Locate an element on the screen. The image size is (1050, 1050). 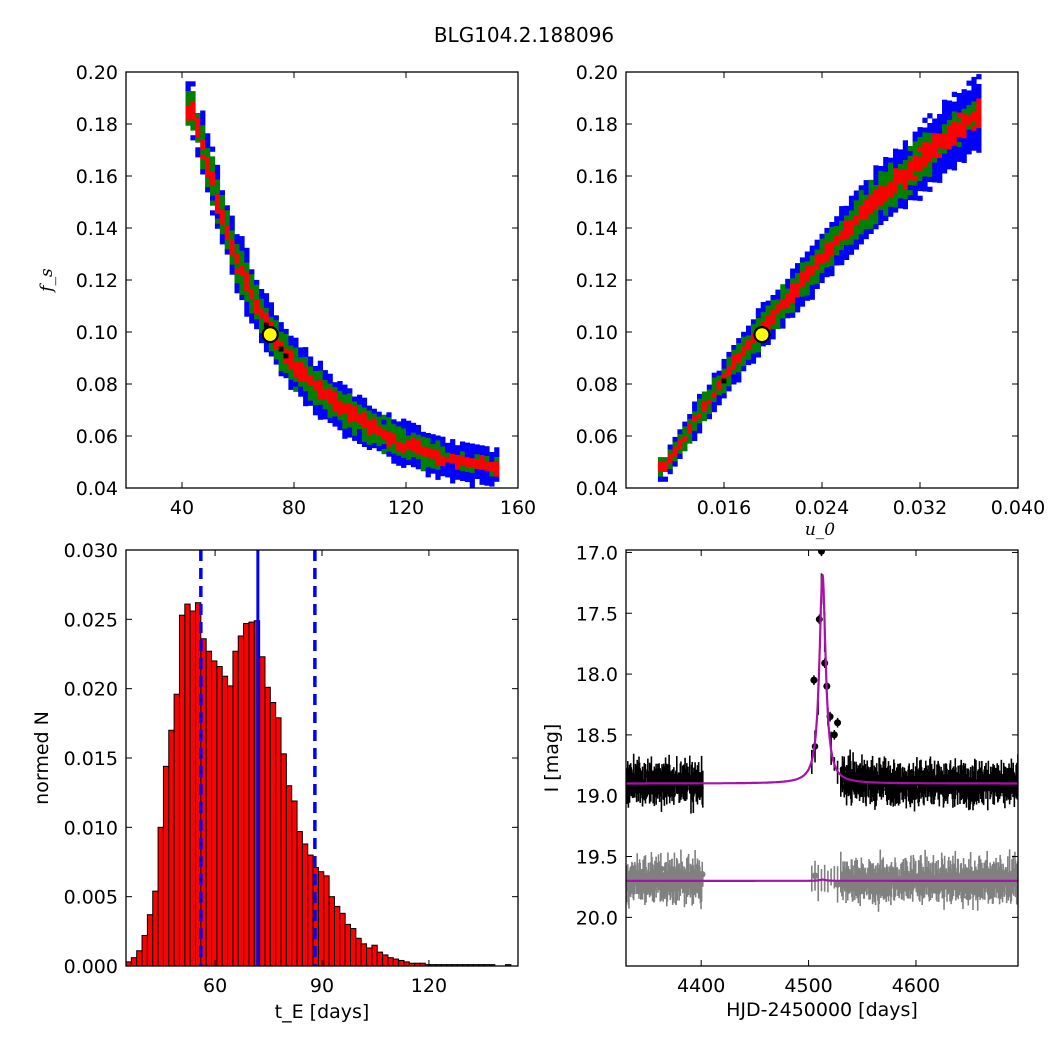
percentile-lines is located at coordinates (258, 758).